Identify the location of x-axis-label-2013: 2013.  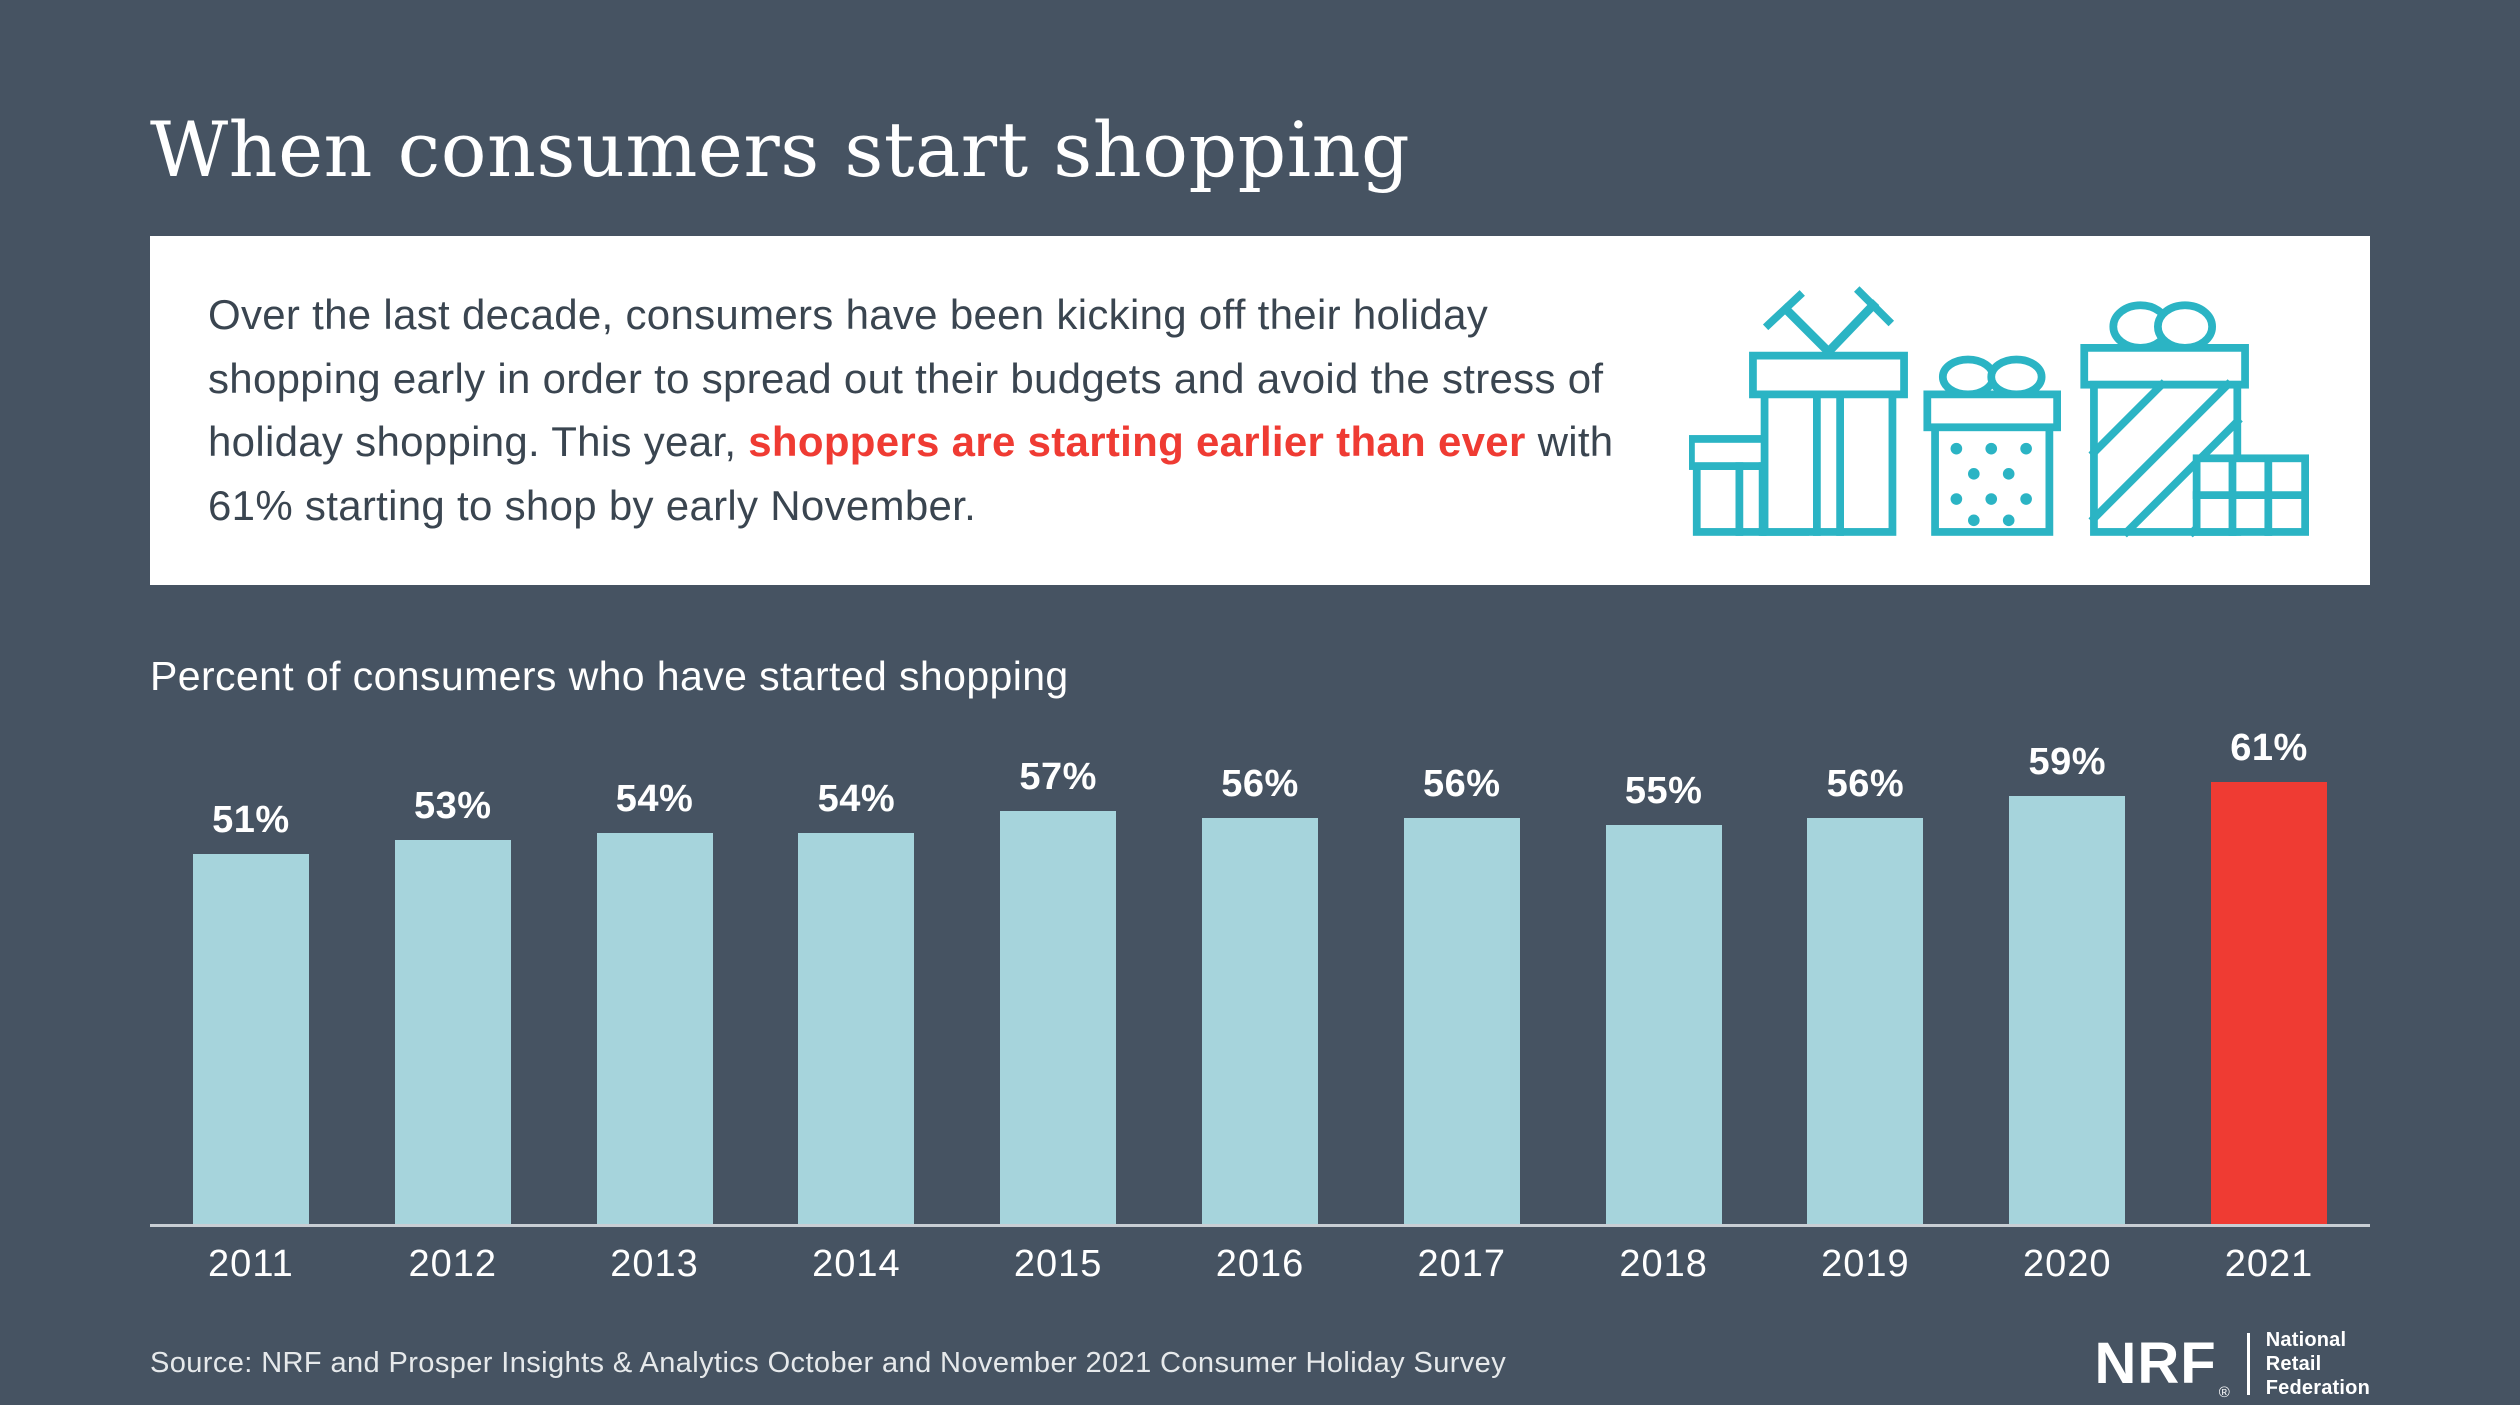
(654, 1263).